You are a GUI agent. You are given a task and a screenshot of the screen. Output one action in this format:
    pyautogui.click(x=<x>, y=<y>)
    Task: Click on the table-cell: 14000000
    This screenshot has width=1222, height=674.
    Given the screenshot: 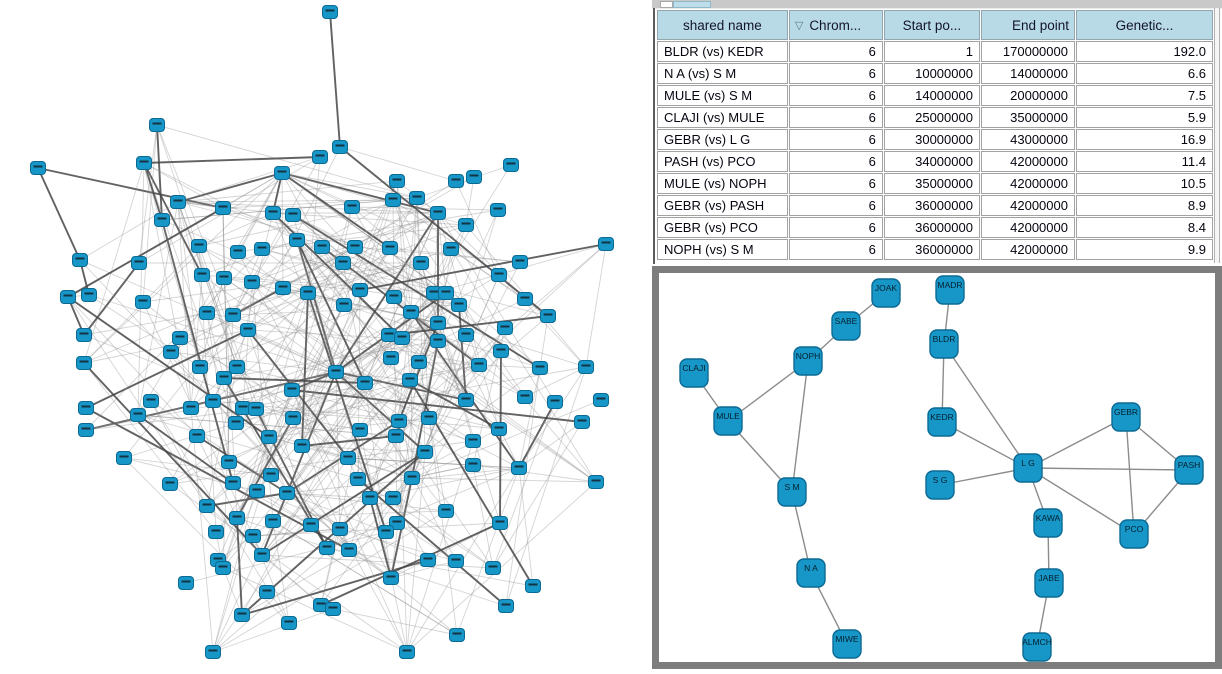 What is the action you would take?
    pyautogui.click(x=1027, y=73)
    